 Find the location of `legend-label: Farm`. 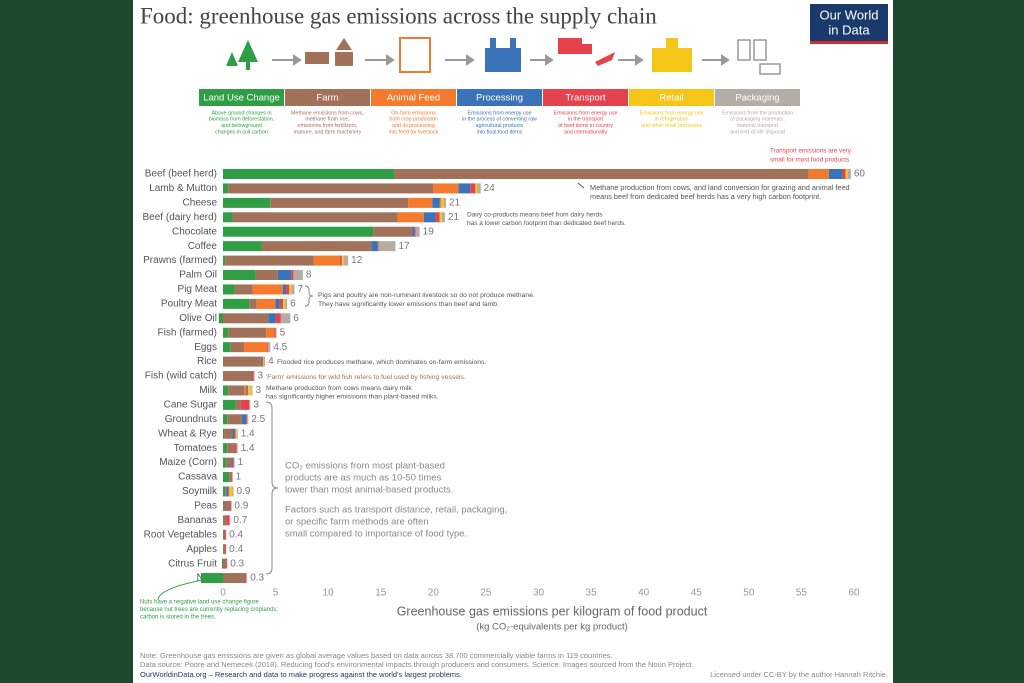

legend-label: Farm is located at coordinates (327, 98).